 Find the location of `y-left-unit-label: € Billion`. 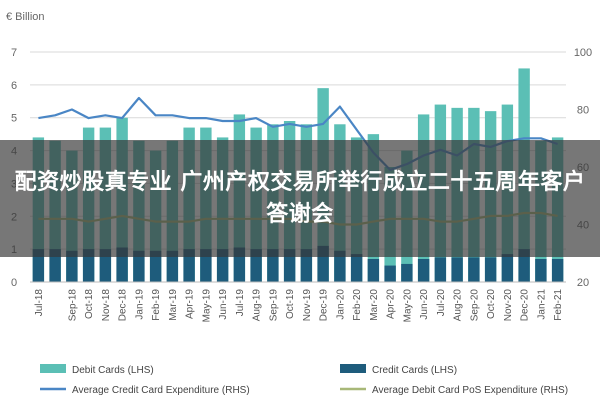

y-left-unit-label: € Billion is located at coordinates (25, 17).